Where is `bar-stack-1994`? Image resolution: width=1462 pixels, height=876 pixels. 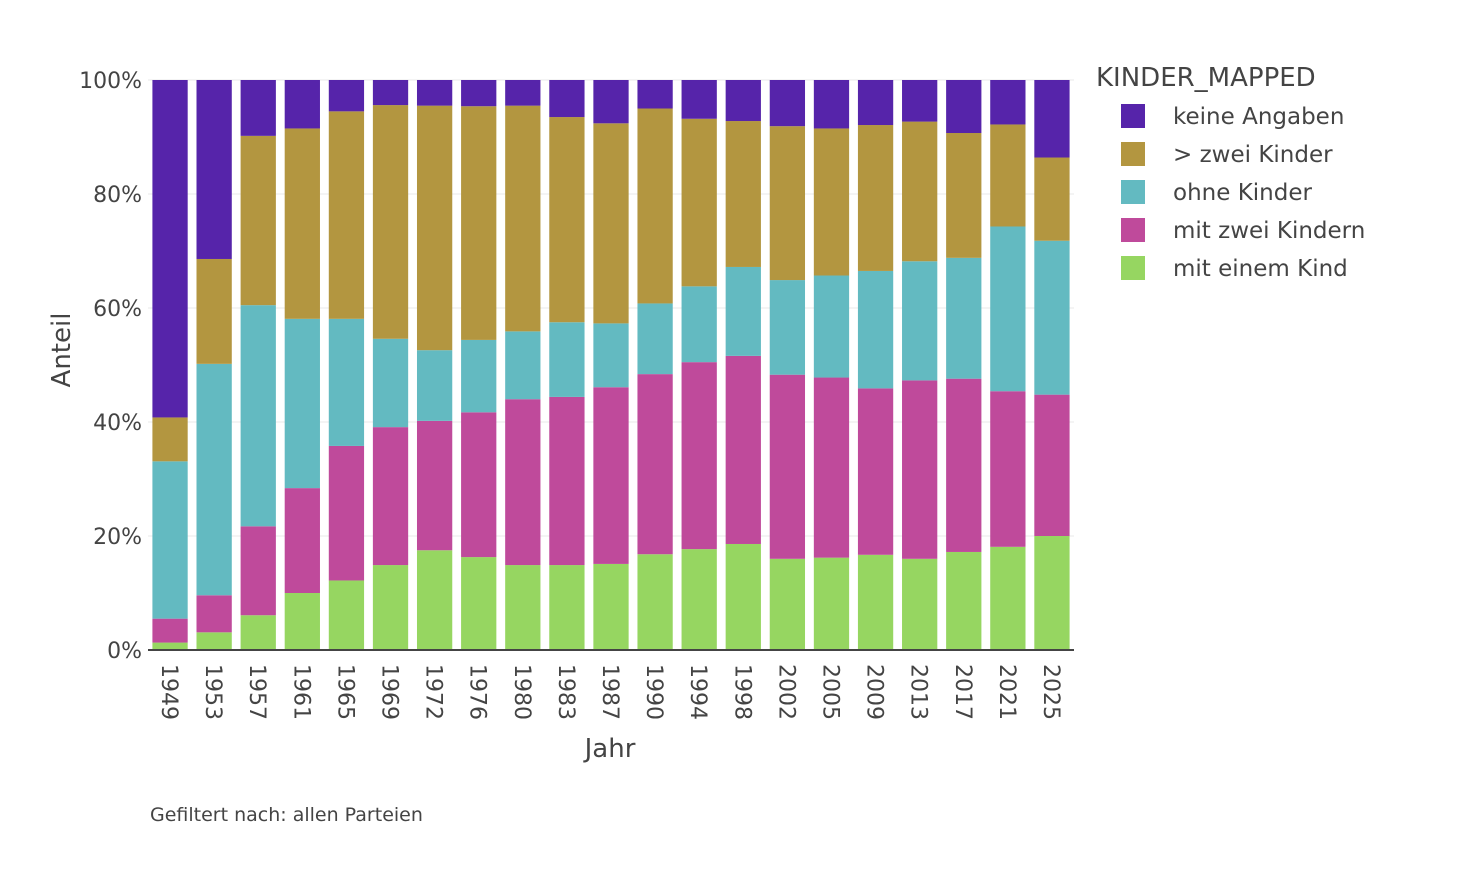 bar-stack-1994 is located at coordinates (699, 365).